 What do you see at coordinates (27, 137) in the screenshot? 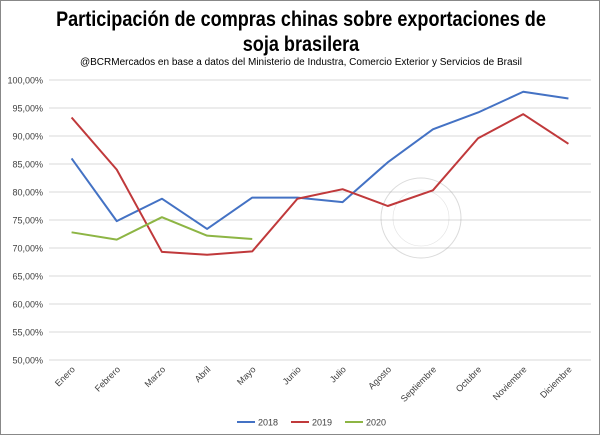
I see `y-tick-label: 90,00%` at bounding box center [27, 137].